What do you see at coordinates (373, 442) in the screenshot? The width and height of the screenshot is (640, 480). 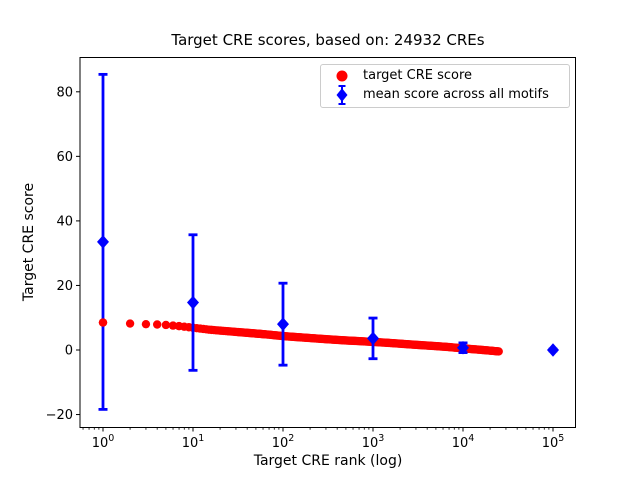 I see `x-tick-label: 10³` at bounding box center [373, 442].